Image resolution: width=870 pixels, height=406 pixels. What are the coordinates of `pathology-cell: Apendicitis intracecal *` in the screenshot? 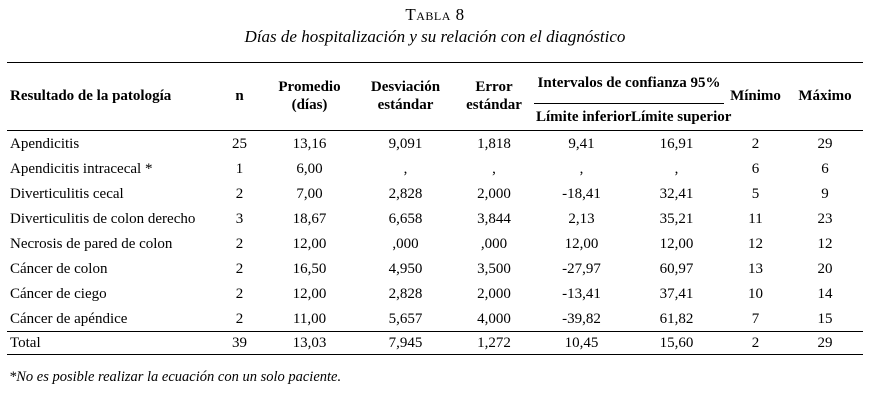 It's located at (81, 168).